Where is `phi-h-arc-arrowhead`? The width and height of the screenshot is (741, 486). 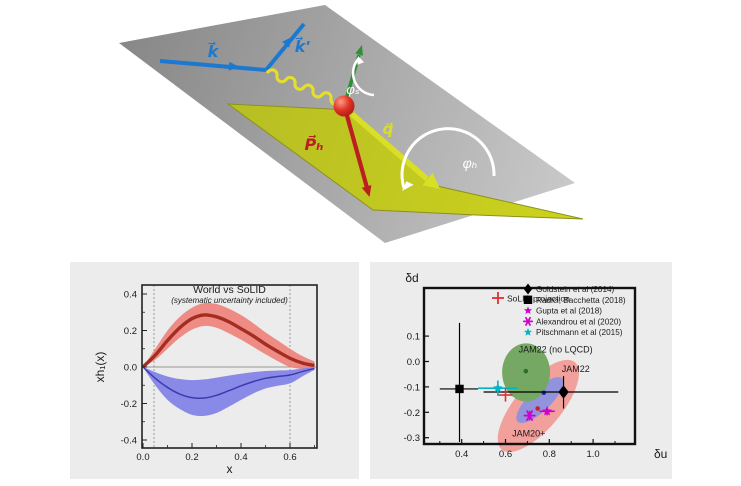 phi-h-arc-arrowhead is located at coordinates (408, 186).